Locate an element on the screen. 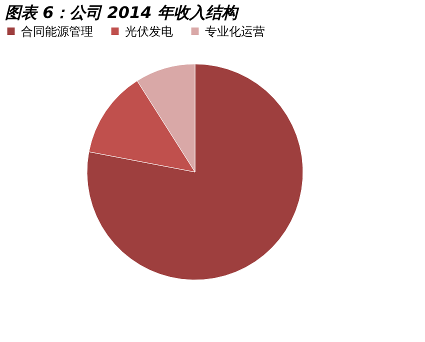 The height and width of the screenshot is (342, 425). chart-title: 图表 6：公司 2014 年收入结构 is located at coordinates (122, 12).